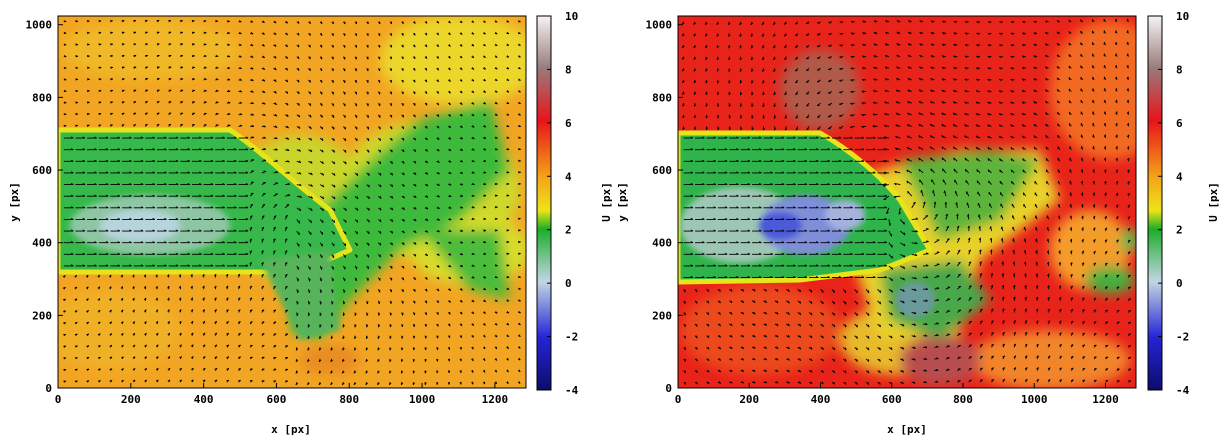 The height and width of the screenshot is (438, 1230). Describe the element at coordinates (568, 69) in the screenshot. I see `colorbar-tick-label: 8` at that location.